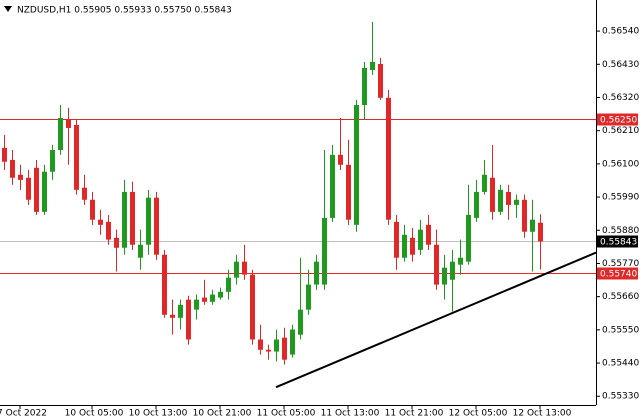  Describe the element at coordinates (350, 414) in the screenshot. I see `x-tick-label: 11 Oct 13:00` at that location.